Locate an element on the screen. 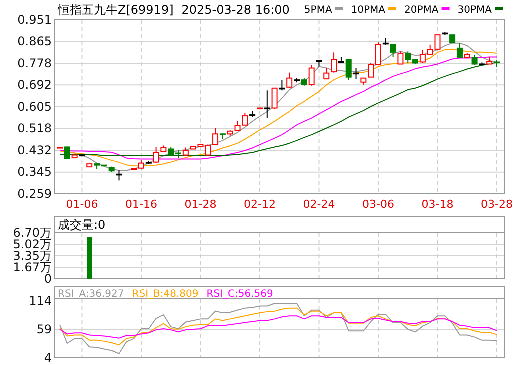 The width and height of the screenshot is (520, 365). chart-title: 成交量:0 is located at coordinates (82, 225).